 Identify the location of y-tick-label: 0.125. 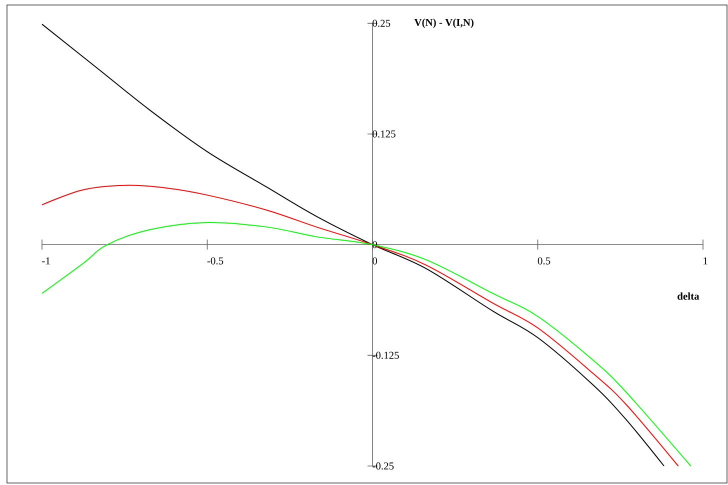
(384, 134).